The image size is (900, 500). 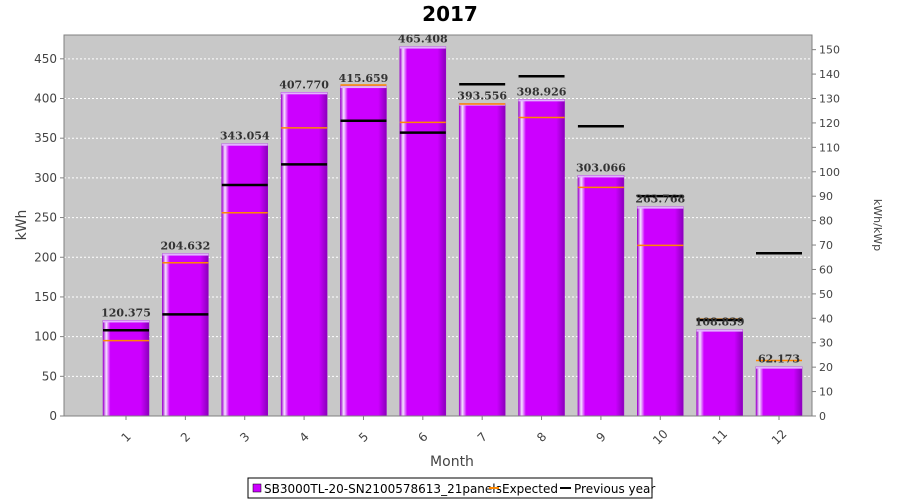 What do you see at coordinates (45, 178) in the screenshot?
I see `y-tick-label: 300` at bounding box center [45, 178].